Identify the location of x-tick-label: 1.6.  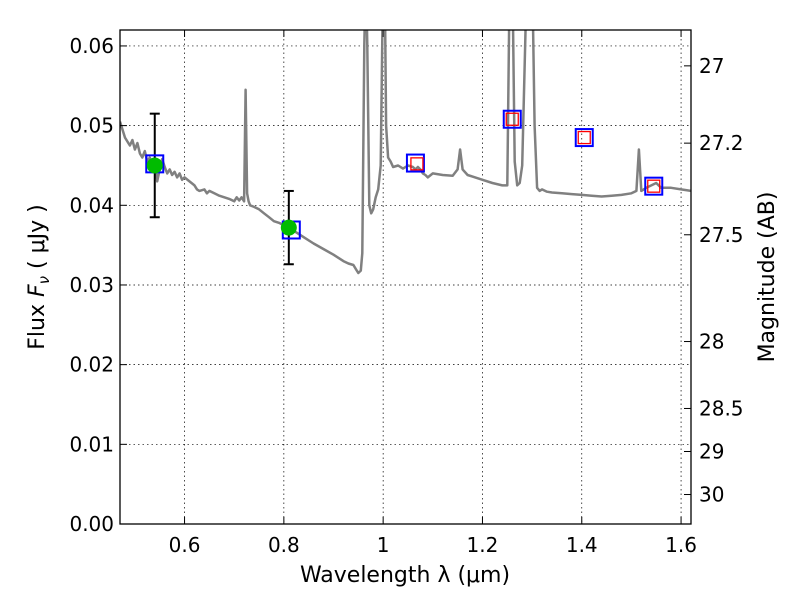
(681, 545).